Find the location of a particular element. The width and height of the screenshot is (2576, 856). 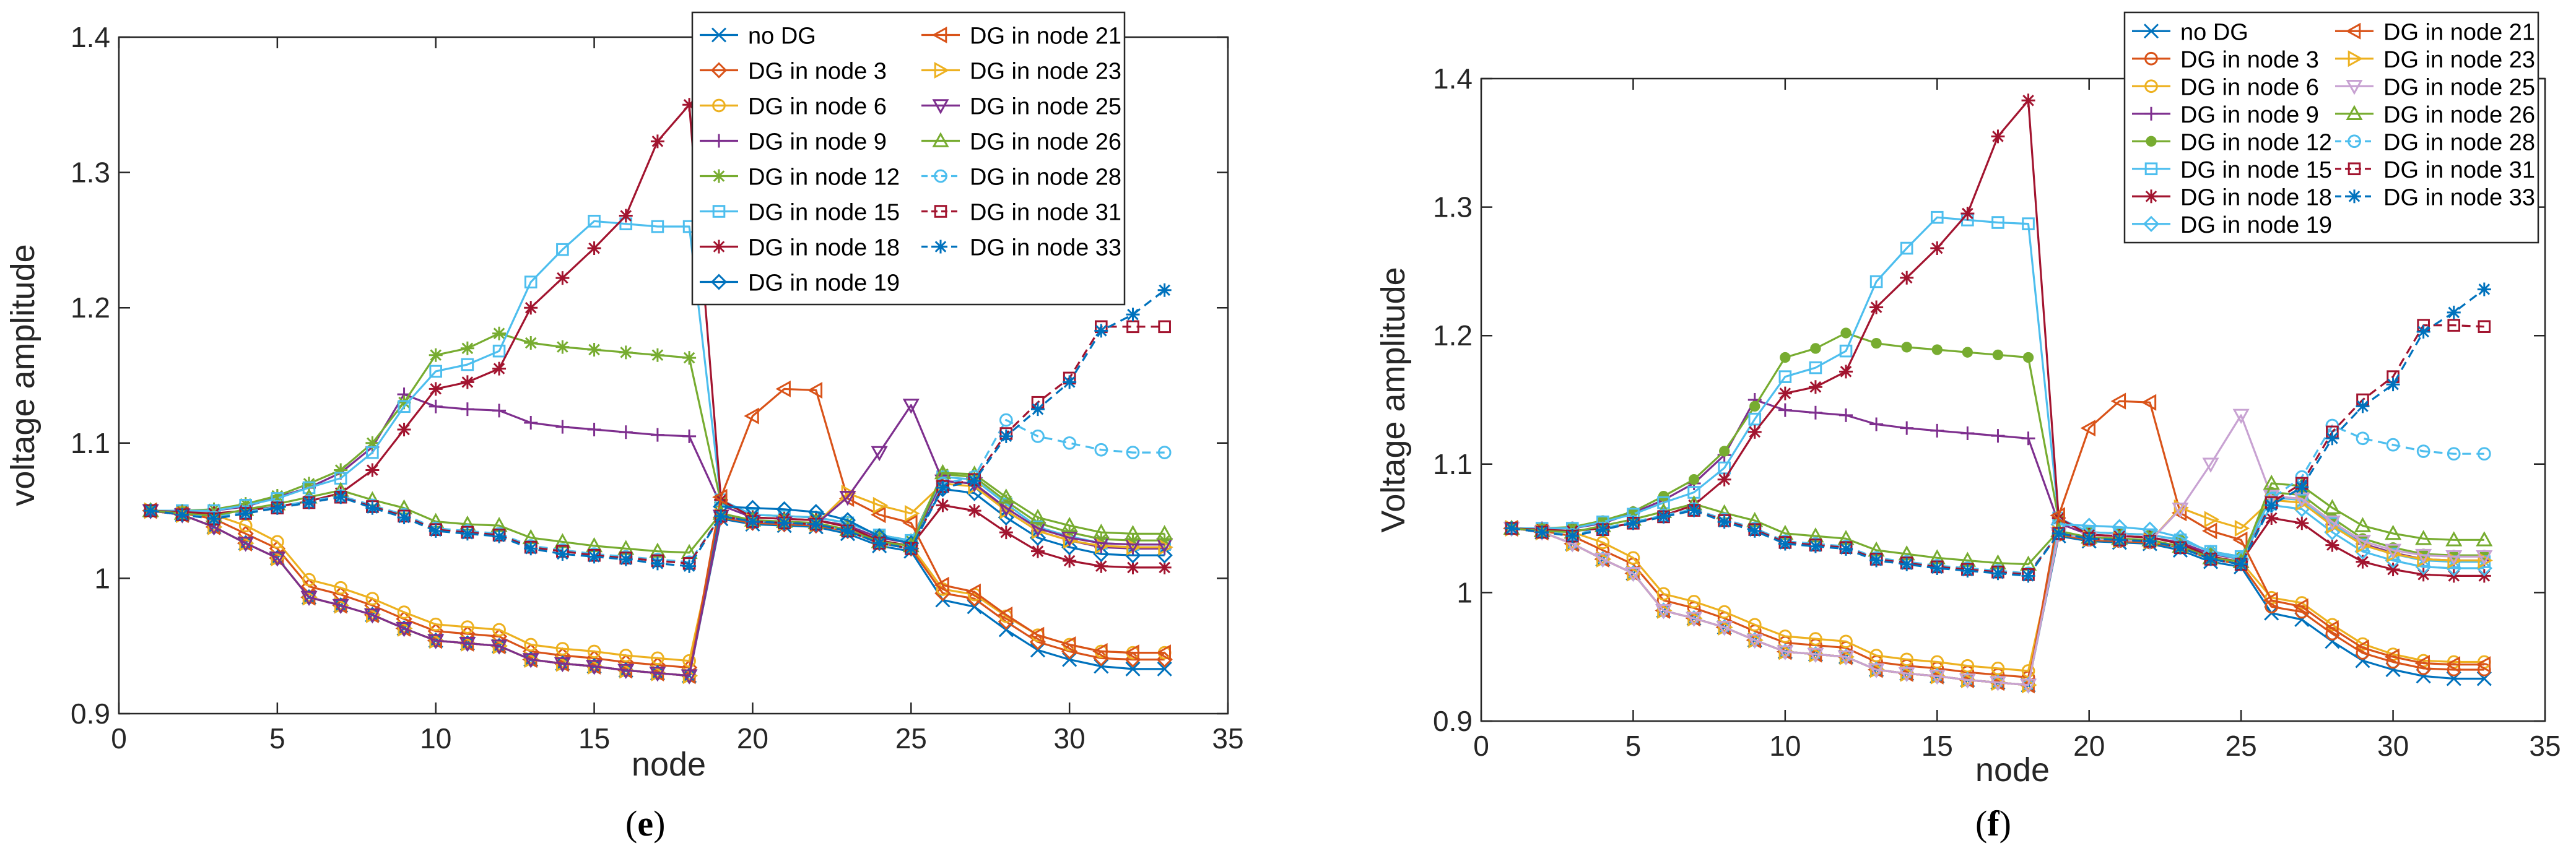

y-tick-label: 1.4 is located at coordinates (1453, 79).